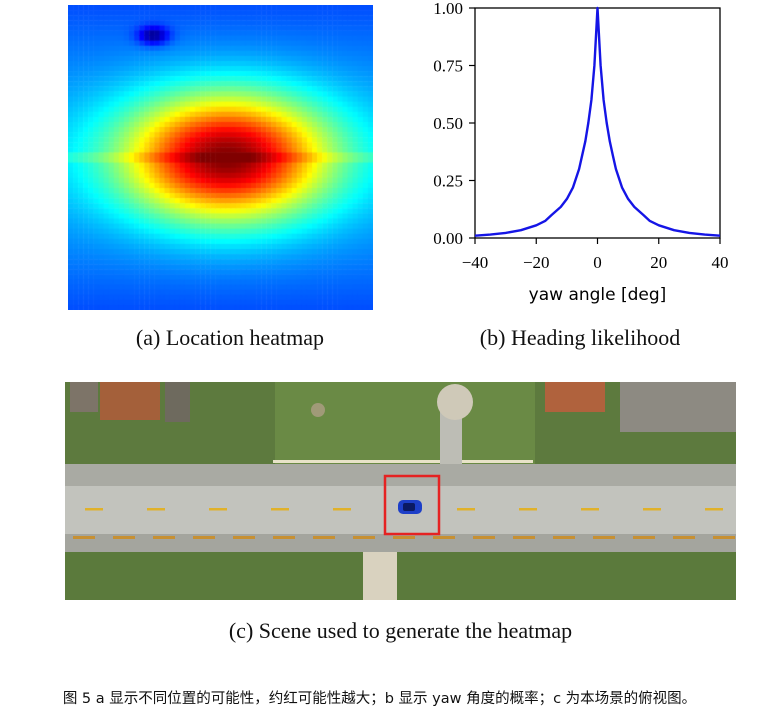 Image resolution: width=759 pixels, height=717 pixels. I want to click on y-tick-label: 0.50, so click(448, 123).